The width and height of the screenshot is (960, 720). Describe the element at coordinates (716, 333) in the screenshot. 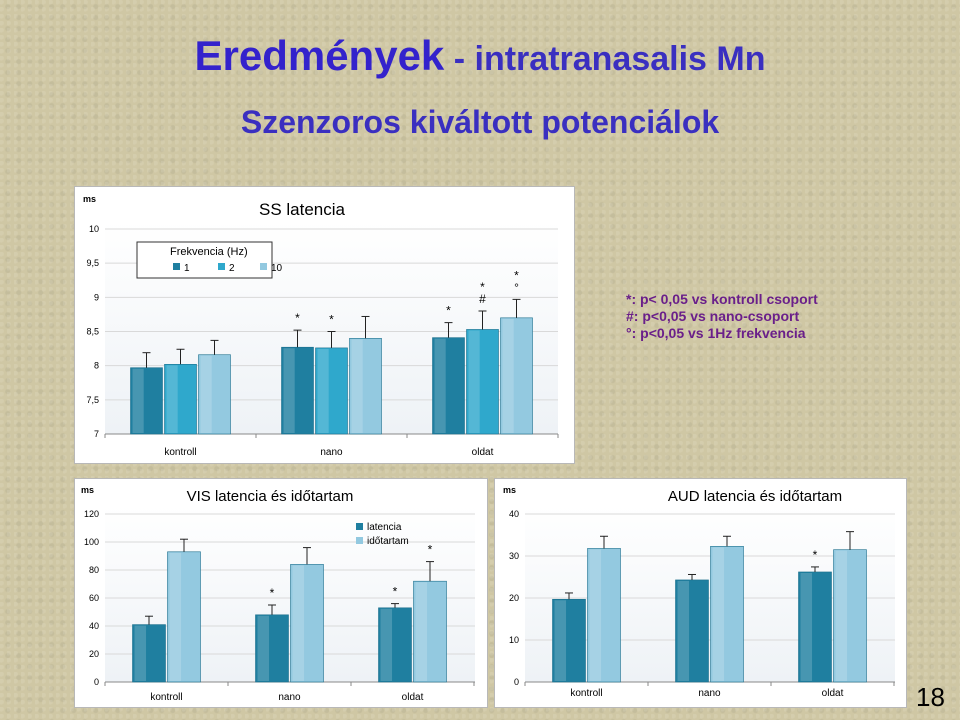

I see `note-frekvencia: °: p<0,05 vs 1Hz frekvencia` at that location.